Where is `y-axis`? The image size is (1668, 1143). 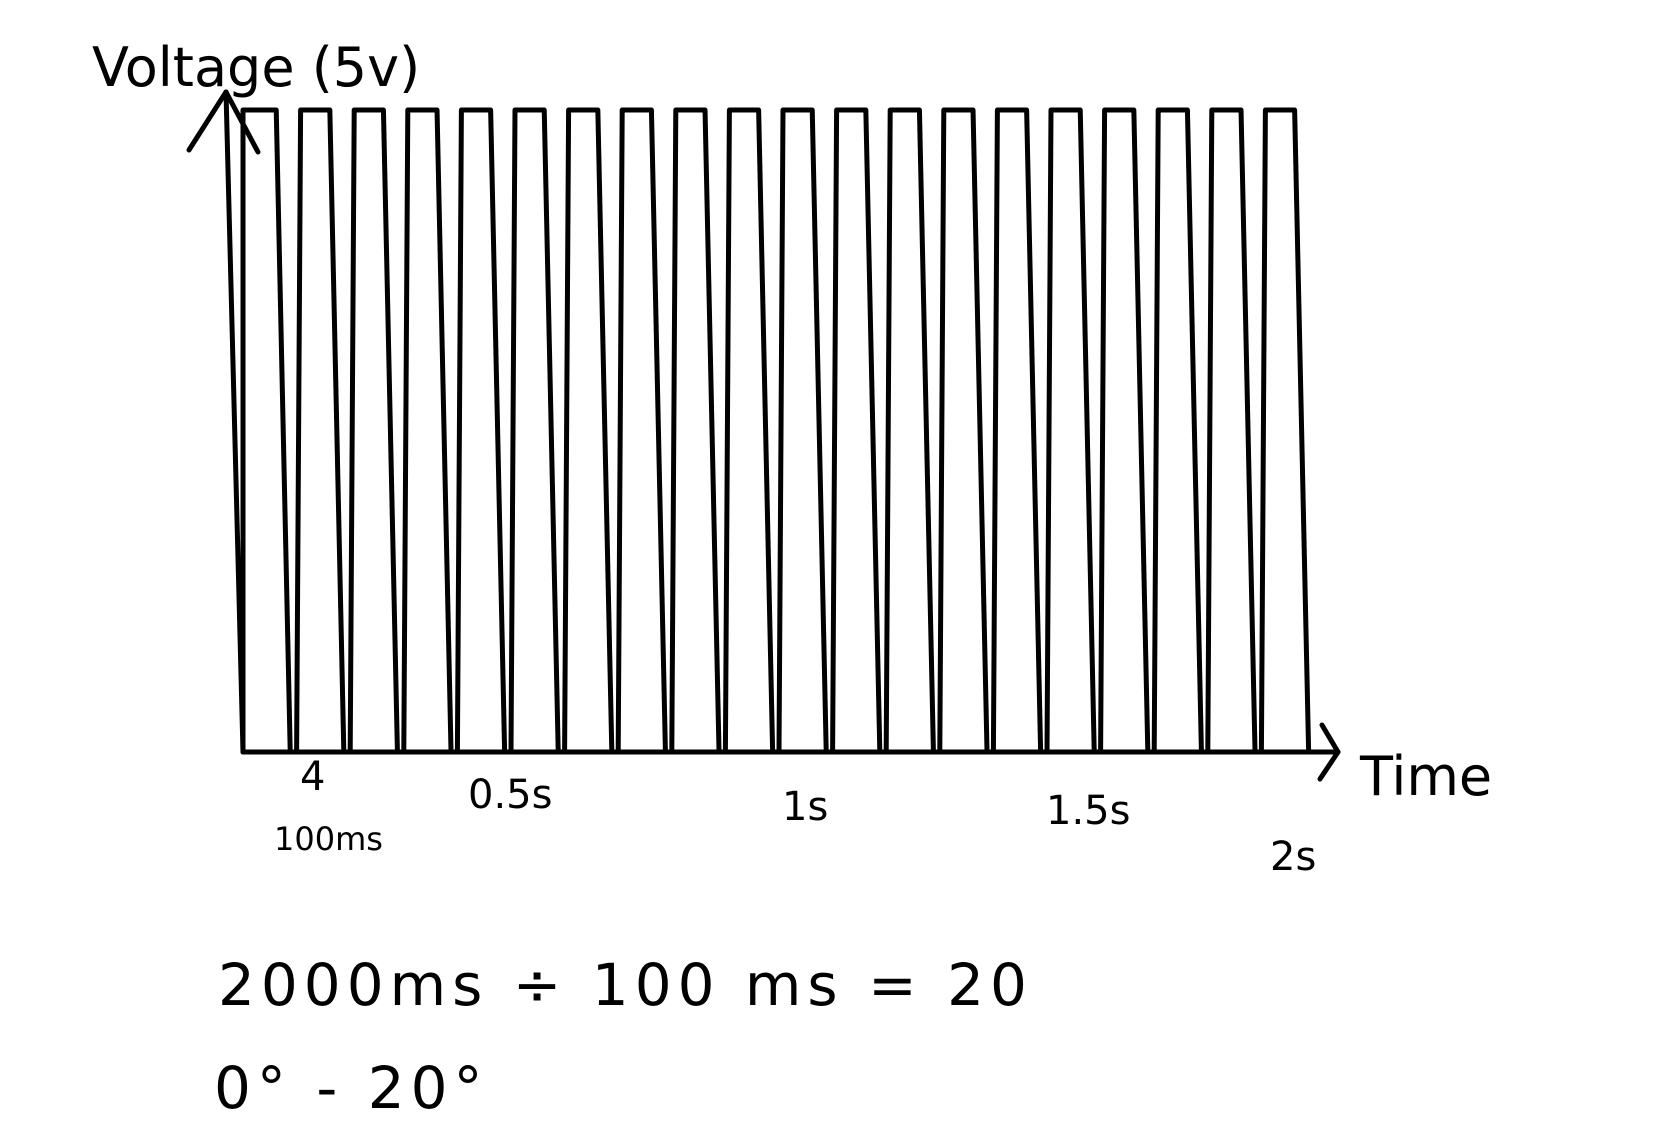
y-axis is located at coordinates (234, 422).